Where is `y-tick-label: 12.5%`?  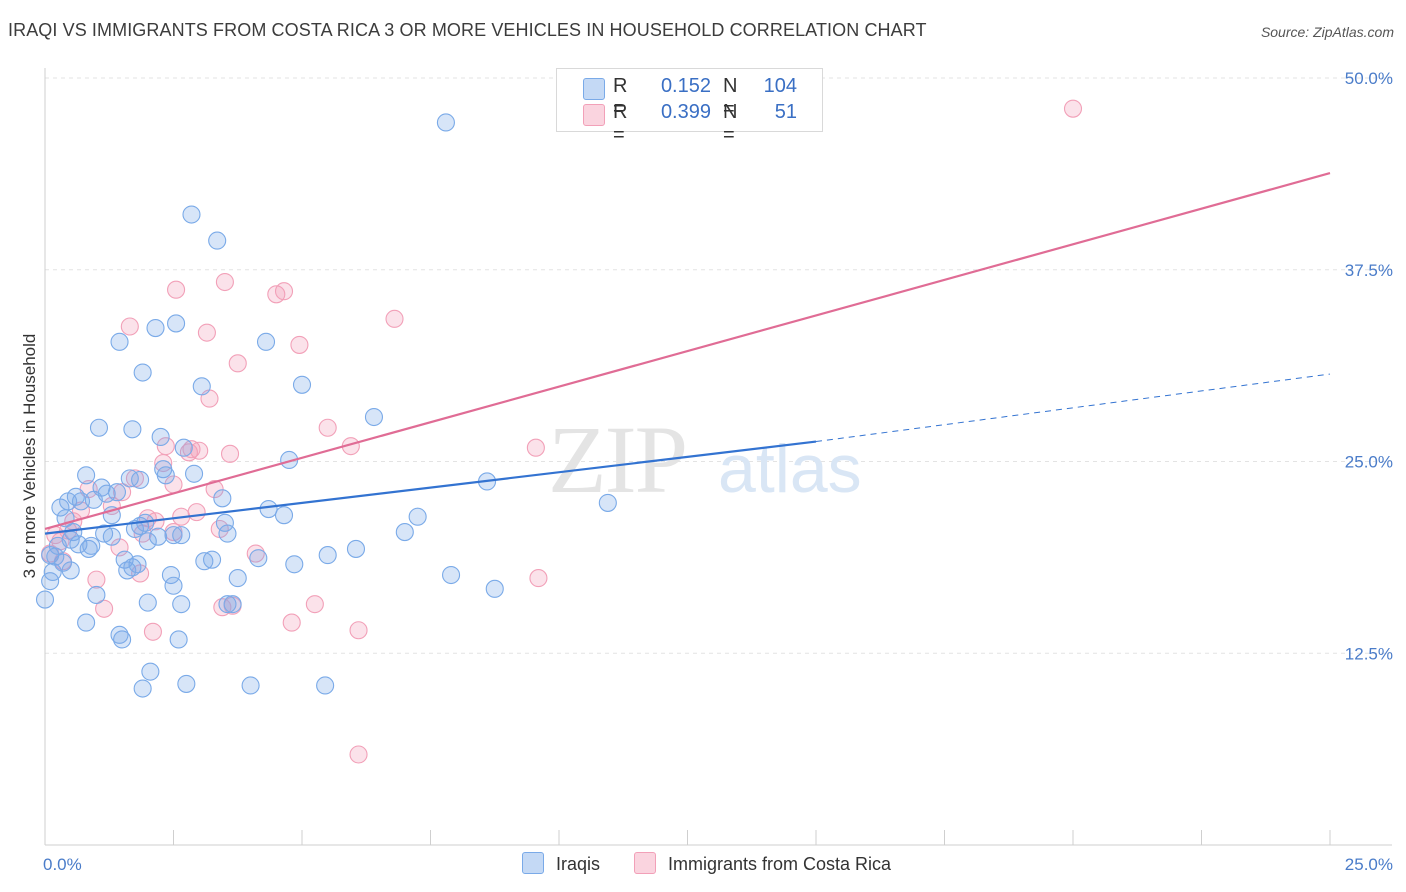 y-tick-label: 12.5% is located at coordinates (1369, 653).